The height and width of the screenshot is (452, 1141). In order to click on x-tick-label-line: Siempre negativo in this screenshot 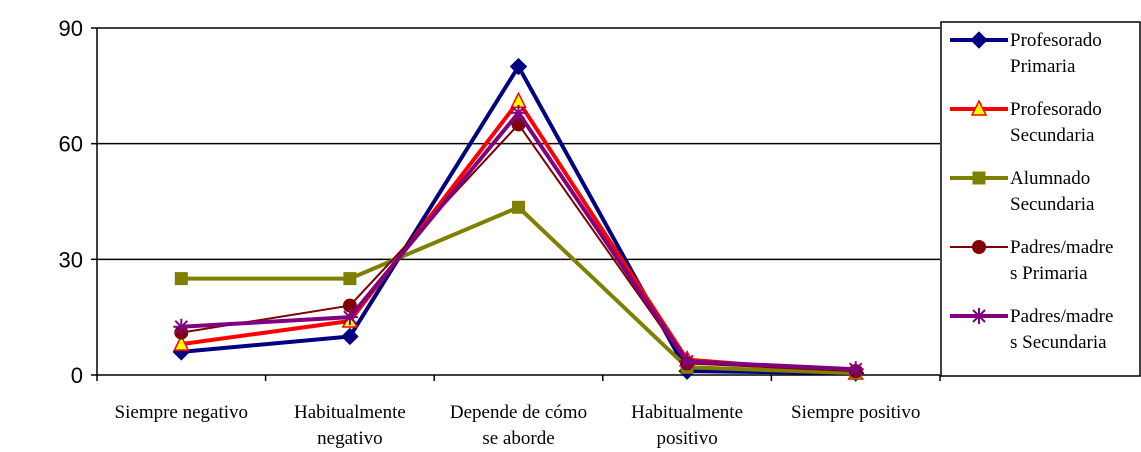, I will do `click(182, 412)`.